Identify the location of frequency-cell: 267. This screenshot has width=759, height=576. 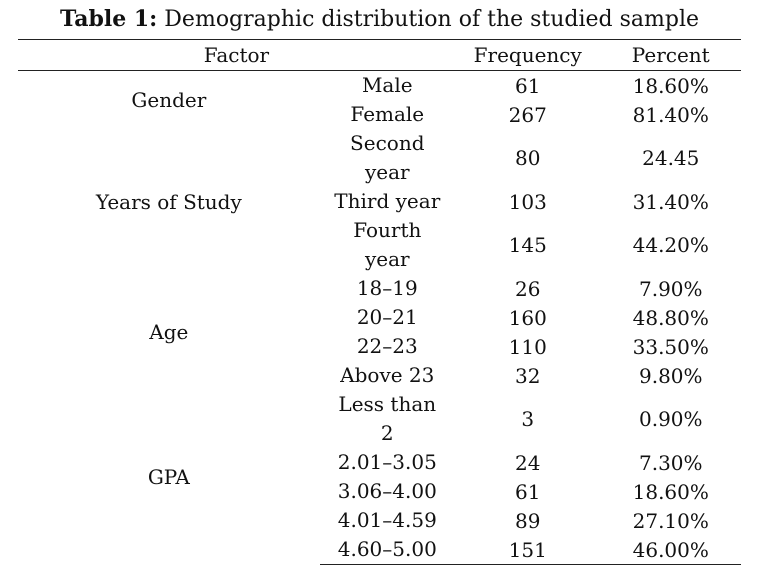
(527, 114).